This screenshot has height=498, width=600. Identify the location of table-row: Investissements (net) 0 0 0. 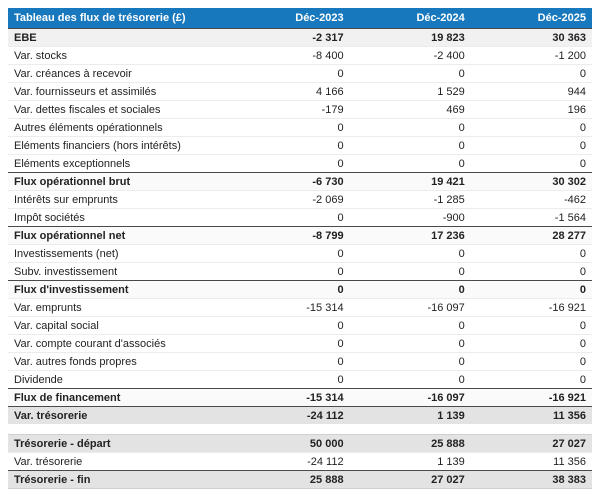
(300, 253).